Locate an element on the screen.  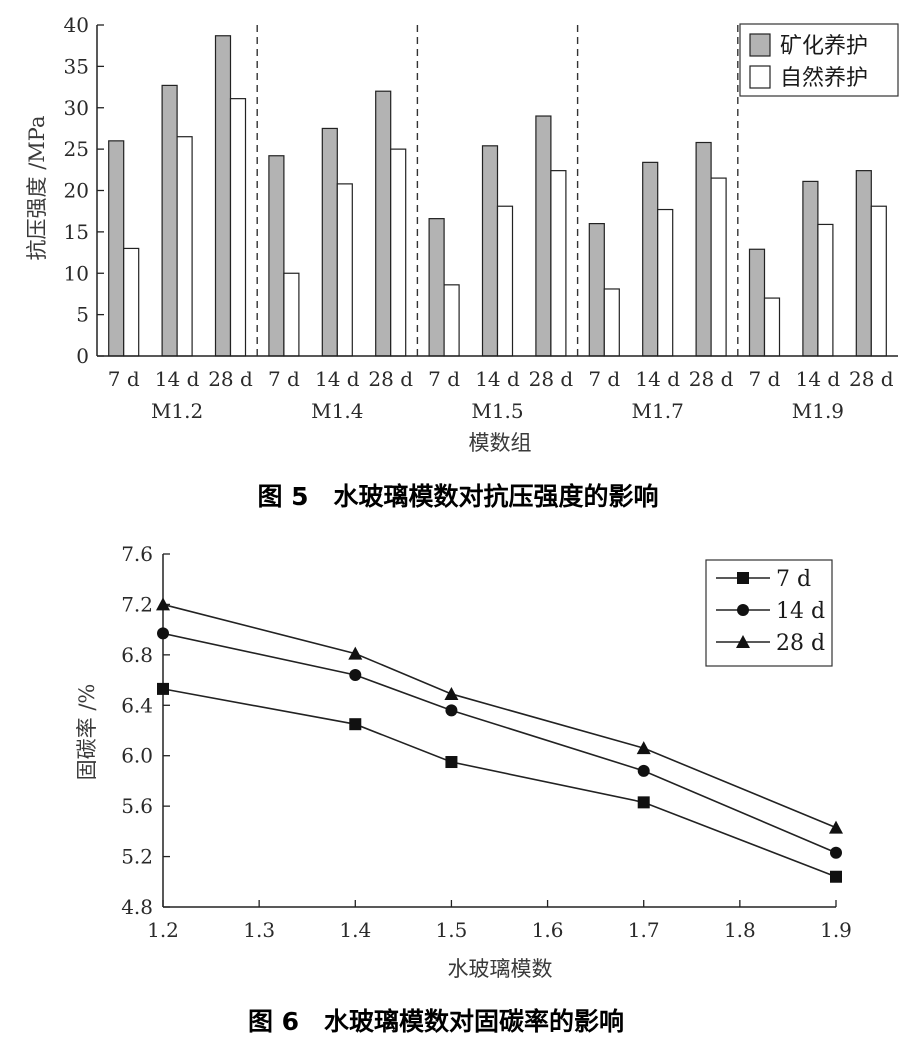
line-x-tick-label: 1.3 is located at coordinates (259, 930).